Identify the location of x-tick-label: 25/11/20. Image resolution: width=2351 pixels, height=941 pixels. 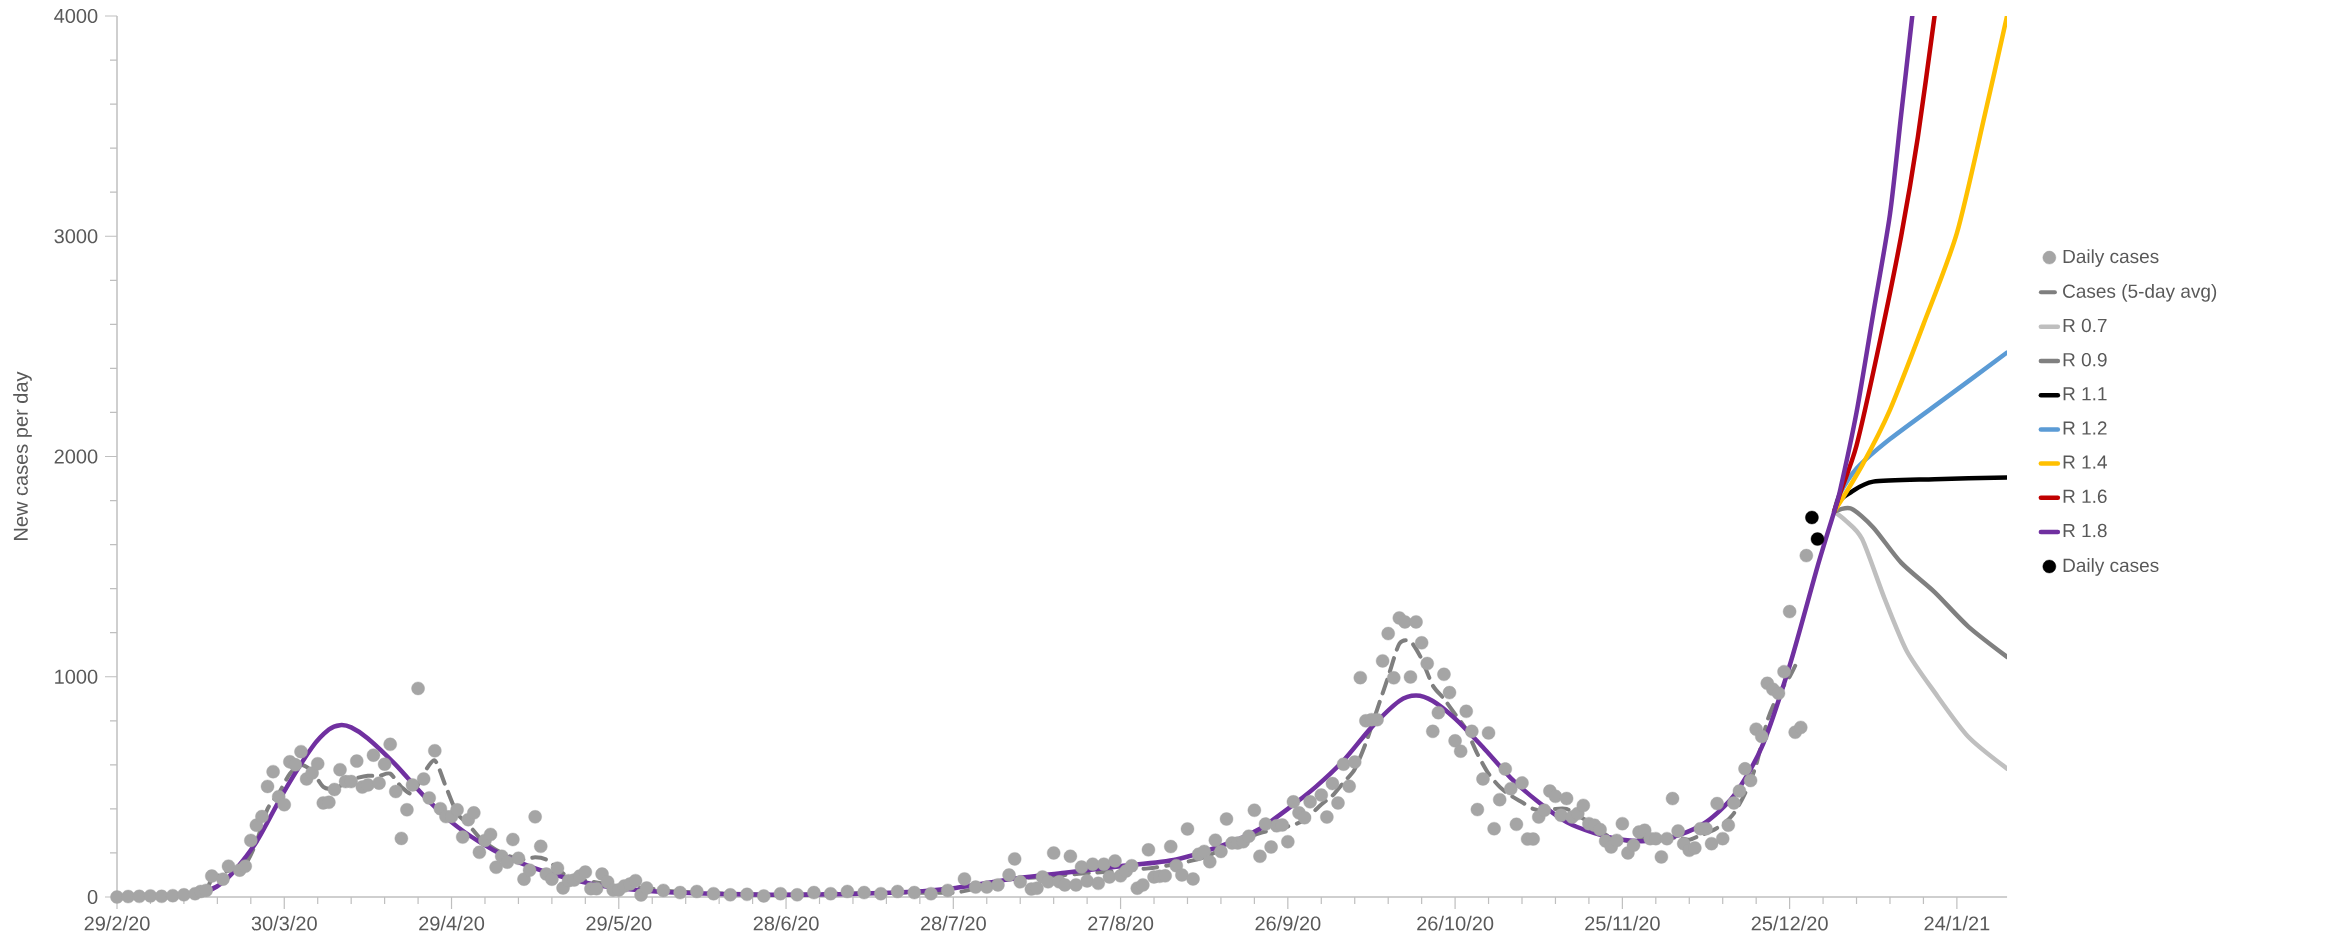
(1622, 923).